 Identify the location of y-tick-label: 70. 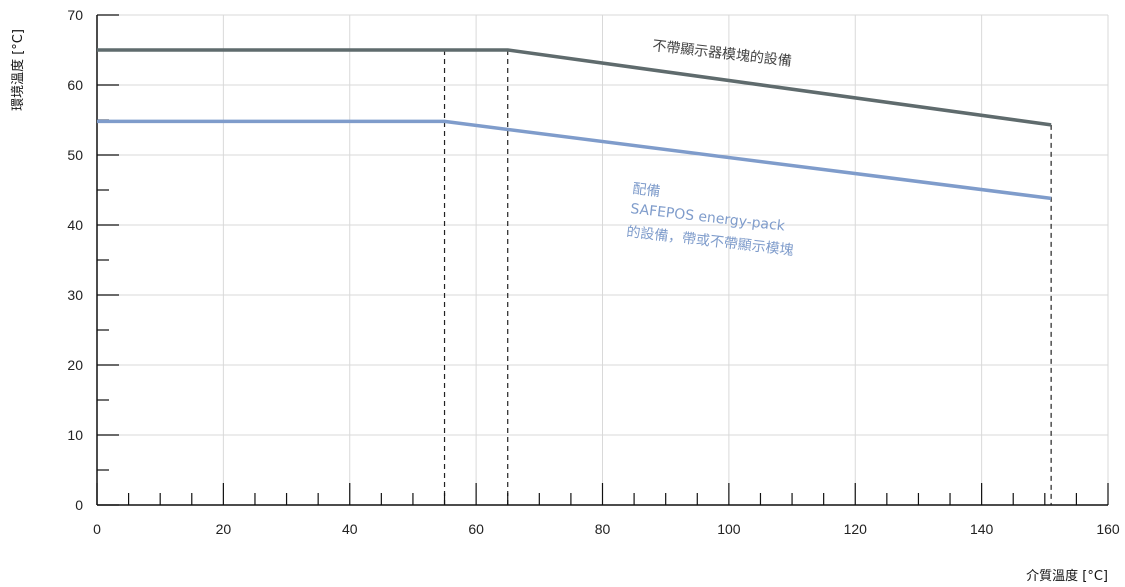
(75, 15).